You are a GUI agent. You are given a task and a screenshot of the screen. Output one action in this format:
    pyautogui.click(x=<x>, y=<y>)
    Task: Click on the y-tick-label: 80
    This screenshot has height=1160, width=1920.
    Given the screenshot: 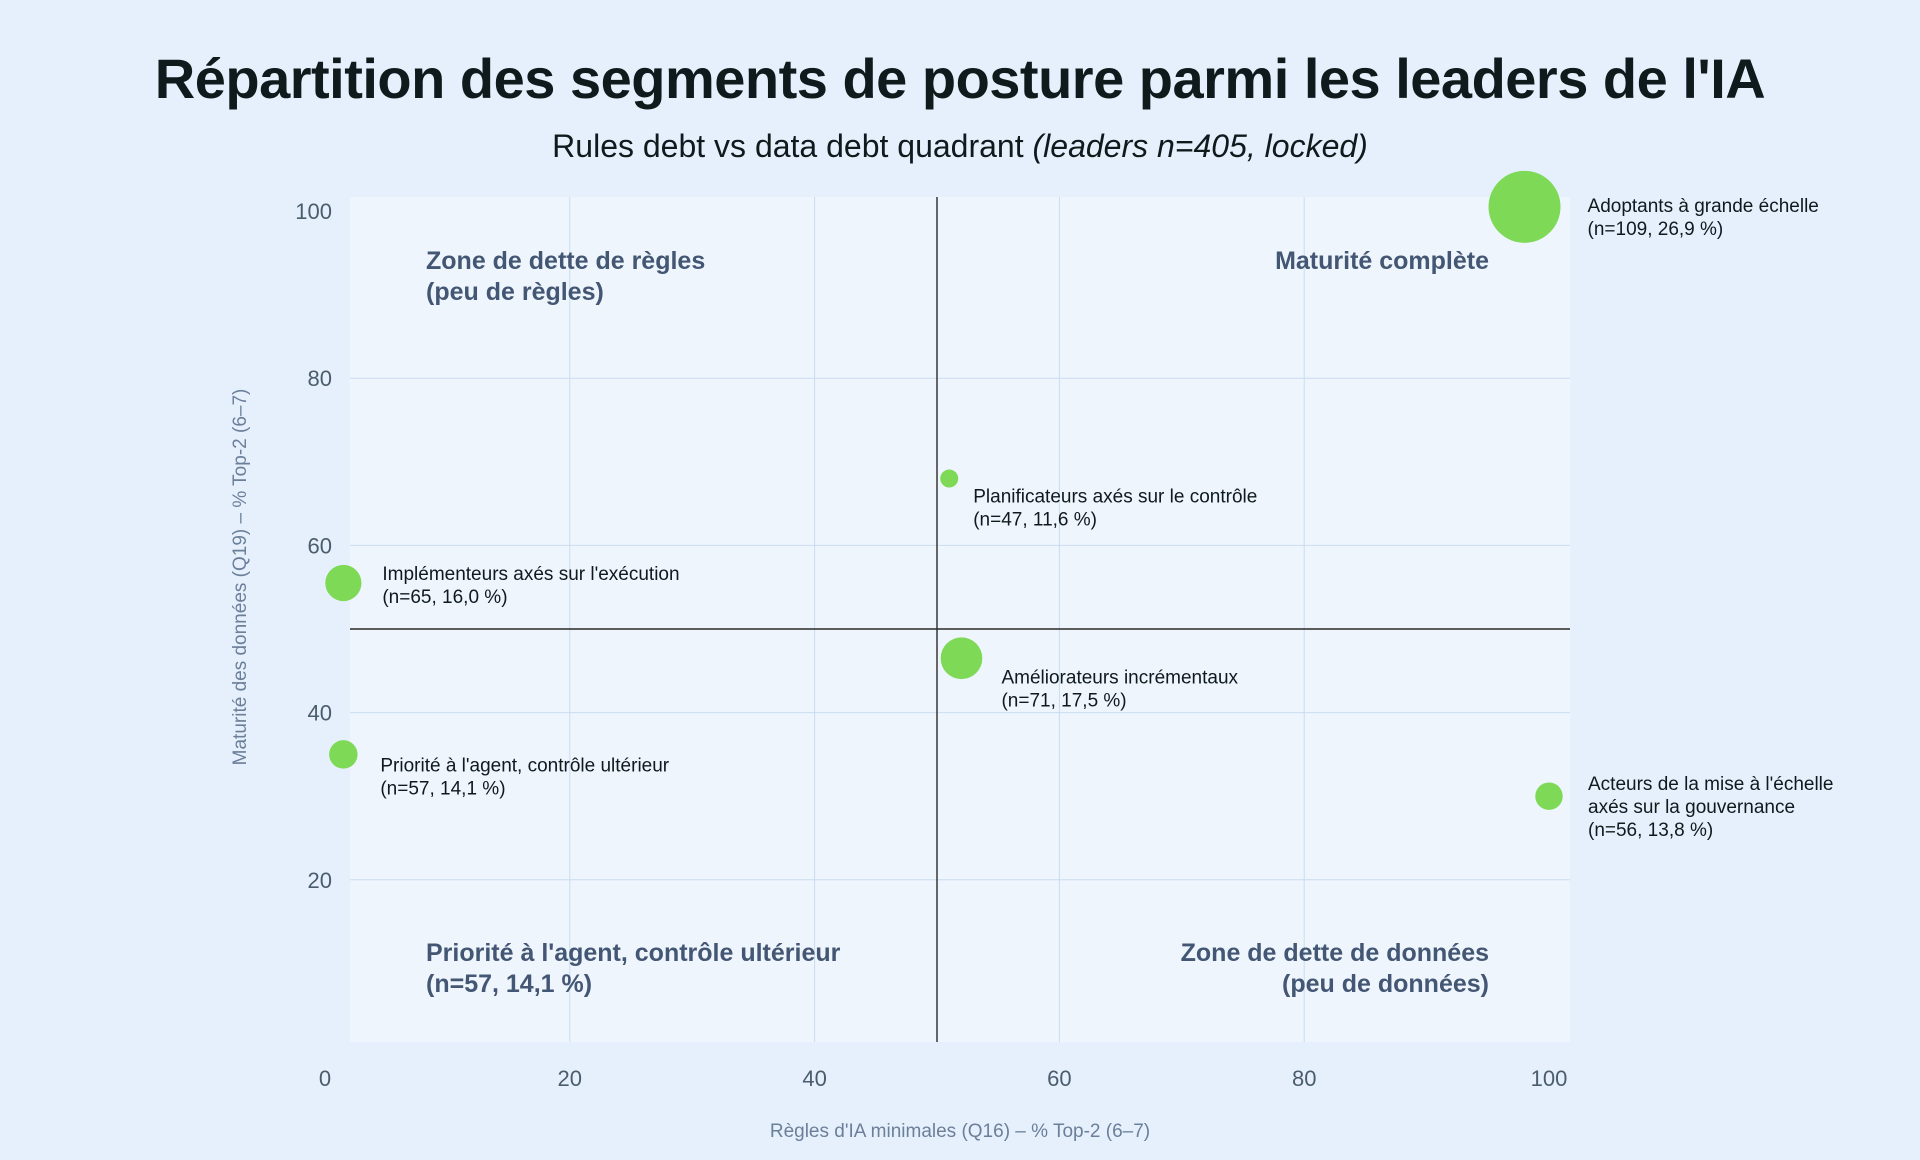 What is the action you would take?
    pyautogui.click(x=320, y=378)
    